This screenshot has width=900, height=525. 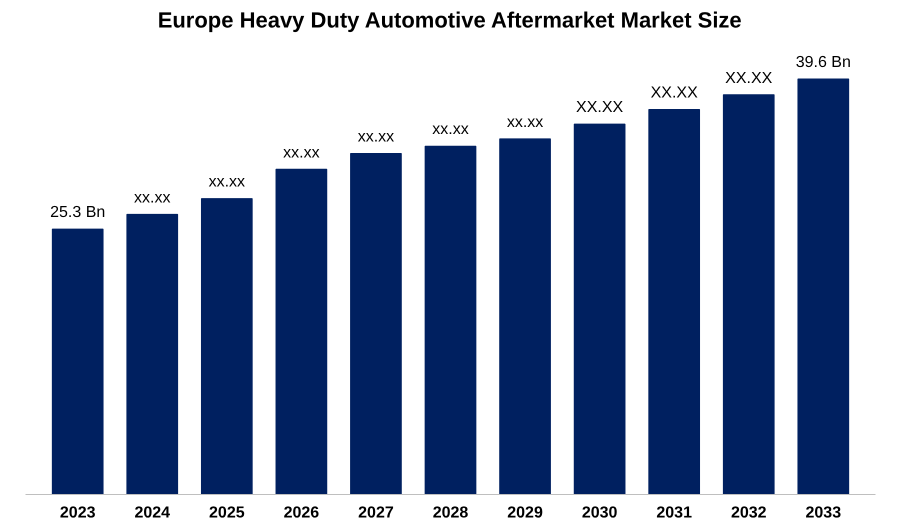 What do you see at coordinates (525, 513) in the screenshot?
I see `x-tick-label: 2029` at bounding box center [525, 513].